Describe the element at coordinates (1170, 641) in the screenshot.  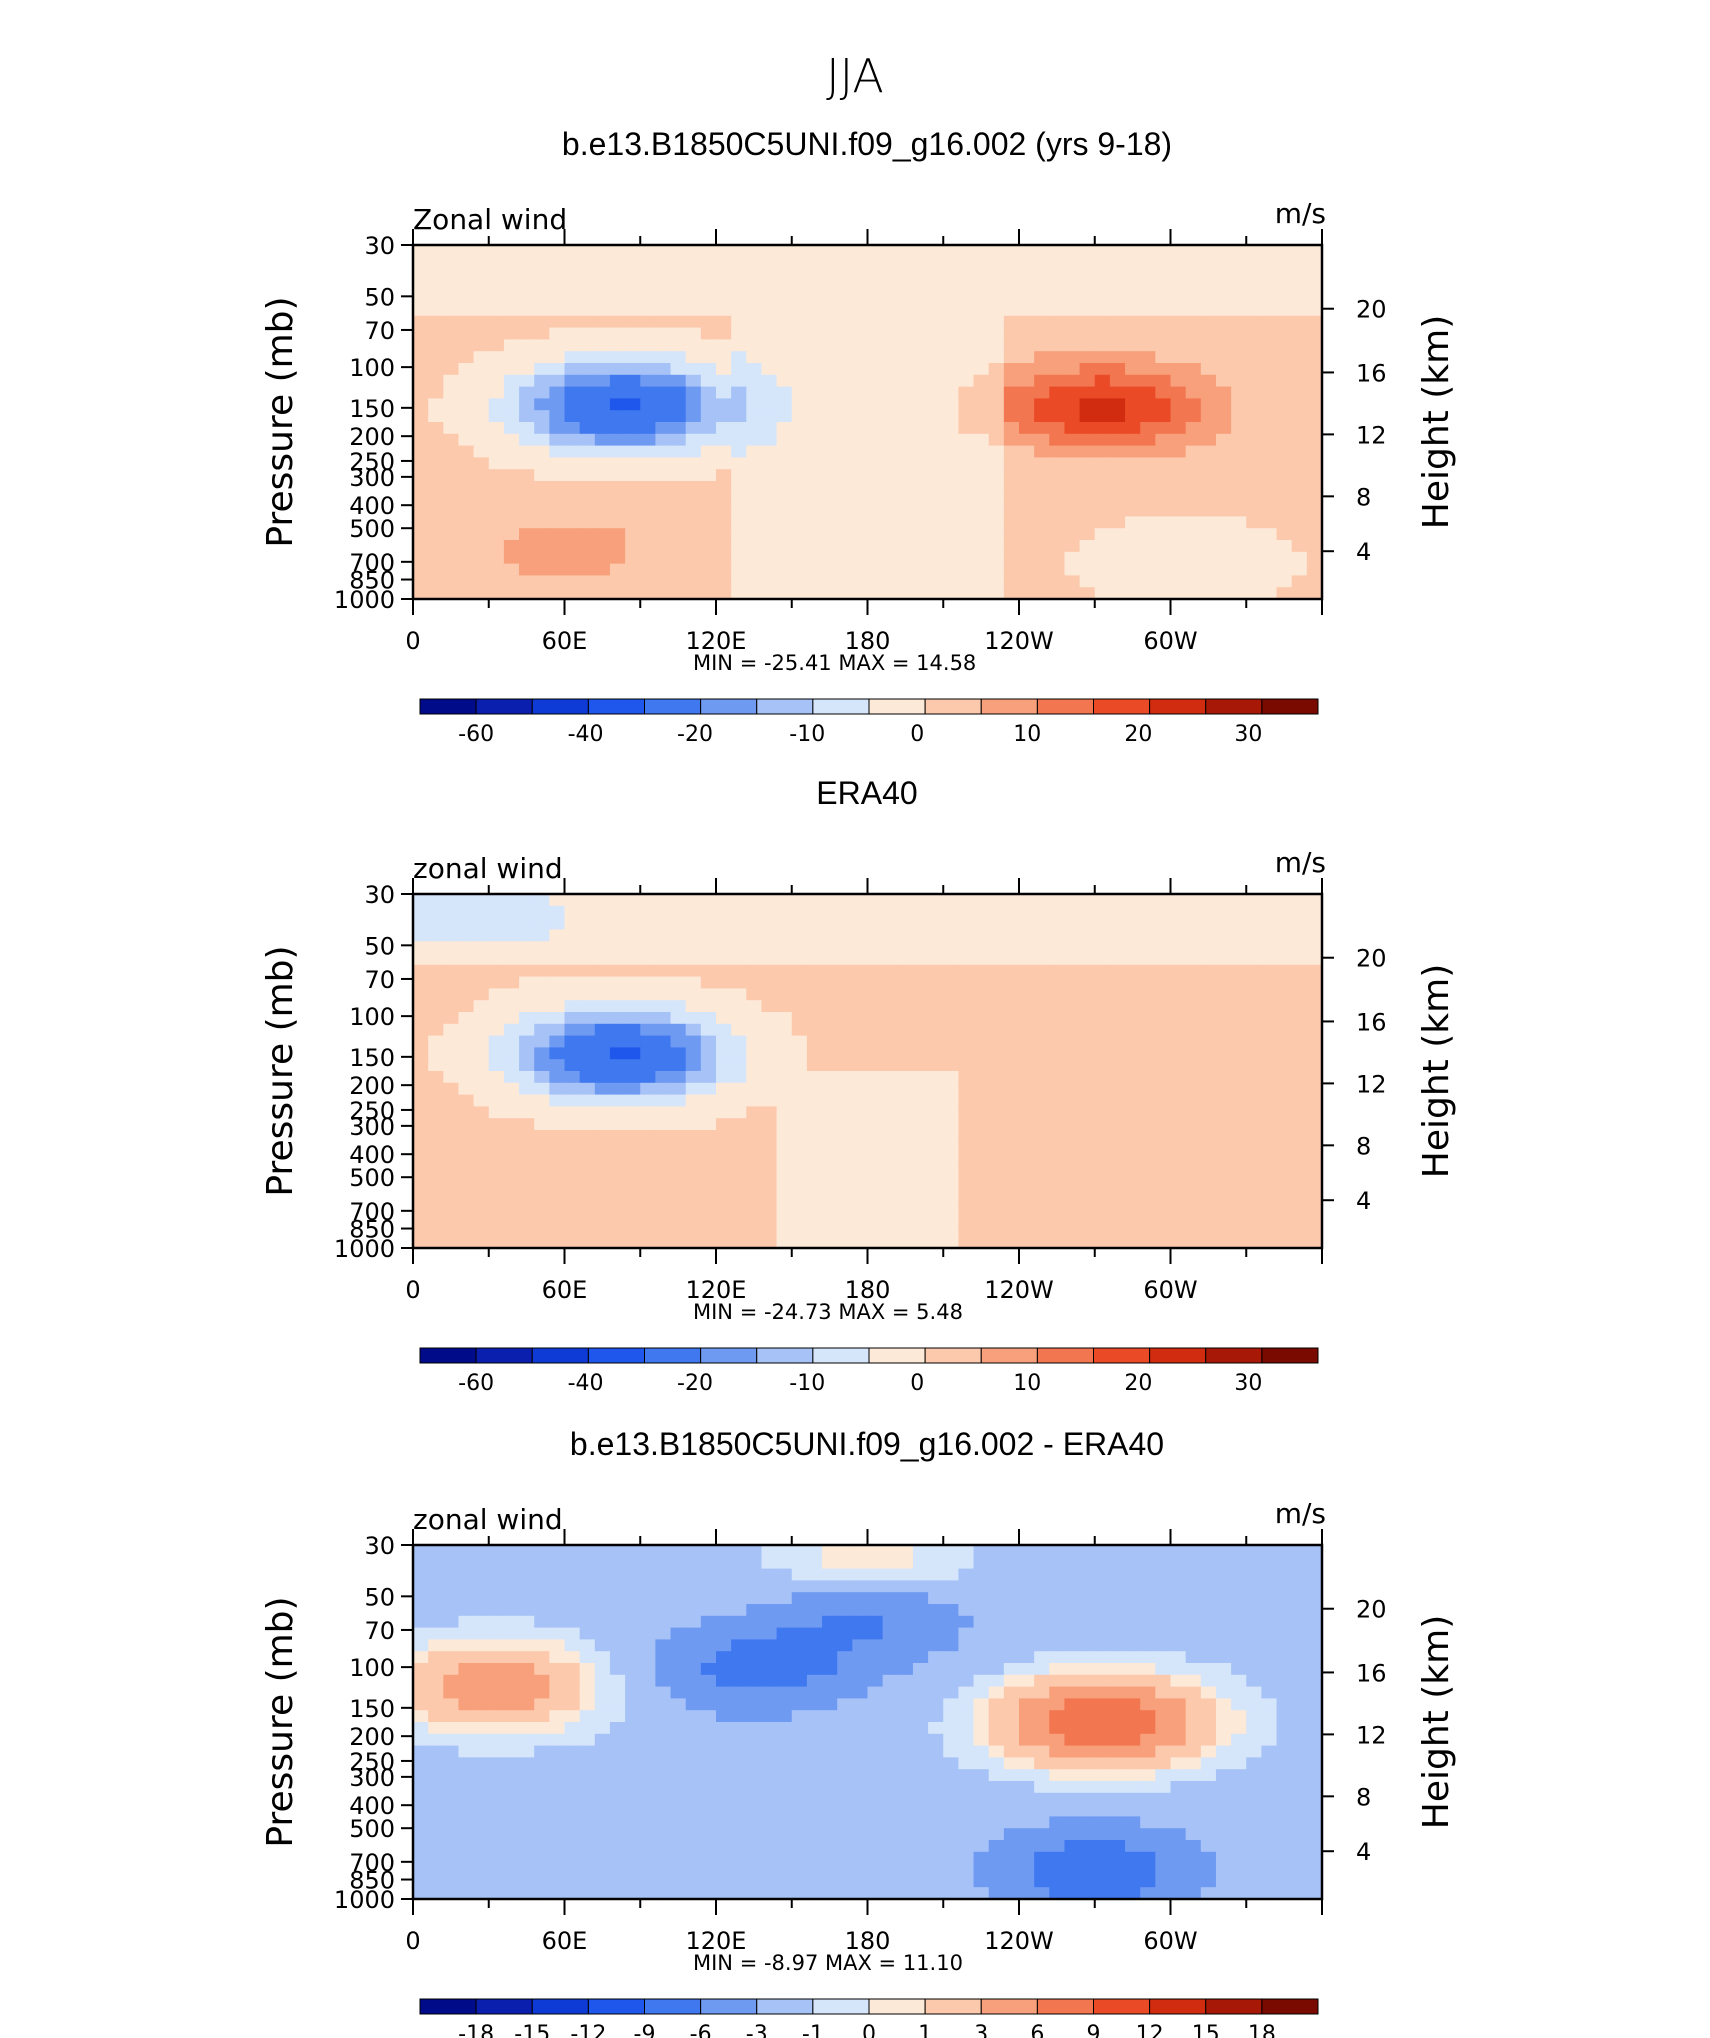
I see `lon-tick-label: 60W` at that location.